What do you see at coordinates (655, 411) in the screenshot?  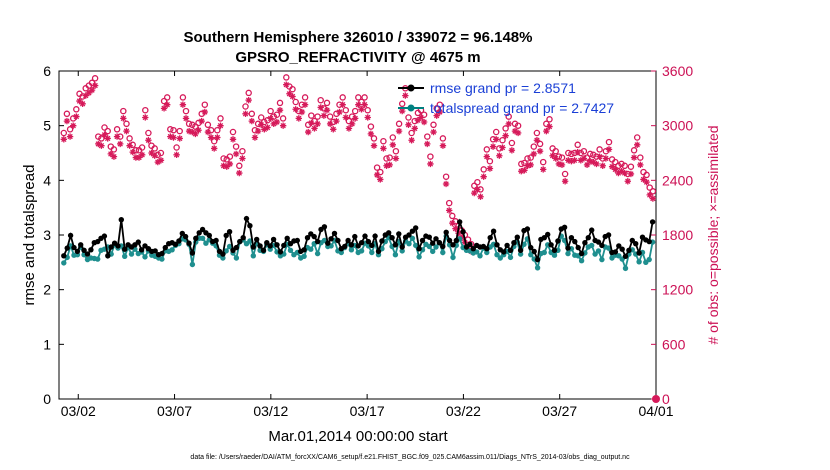 I see `x-tick-label: 04/01` at bounding box center [655, 411].